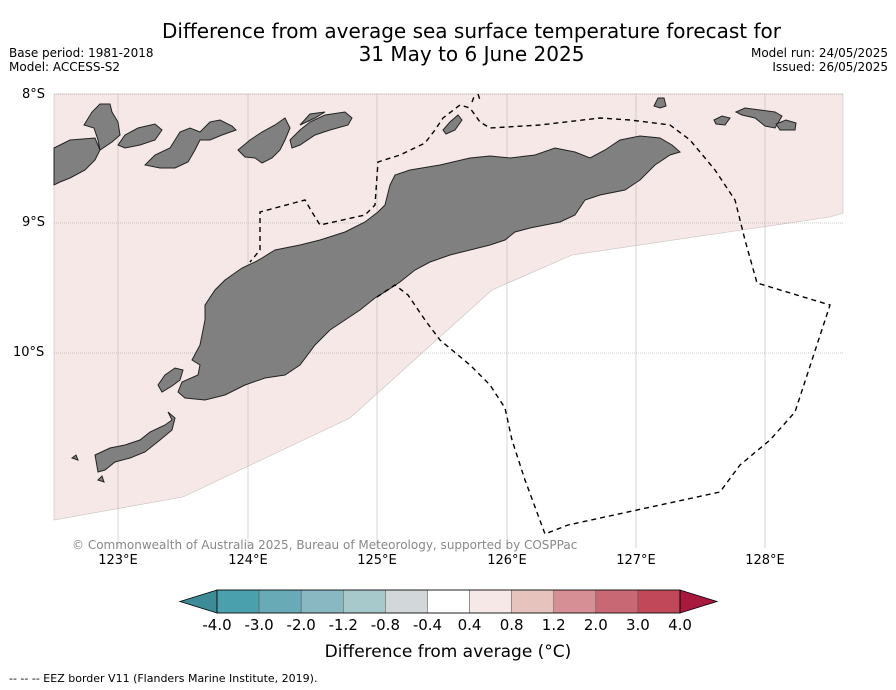 This screenshot has width=896, height=690. What do you see at coordinates (511, 625) in the screenshot?
I see `colorbar-tick-label: 0.8` at bounding box center [511, 625].